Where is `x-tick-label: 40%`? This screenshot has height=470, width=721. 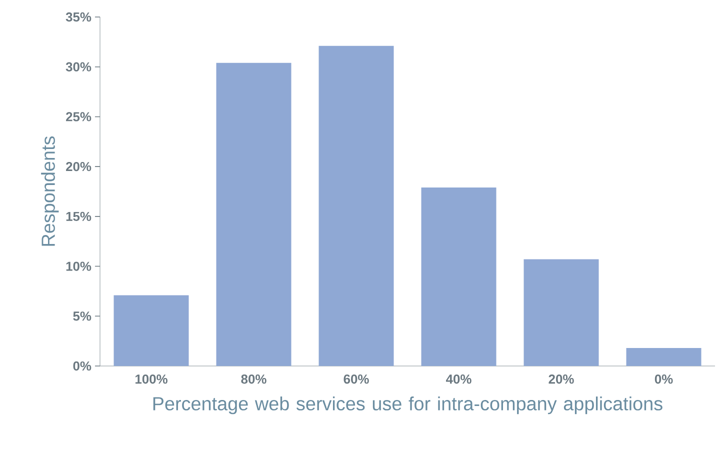 x-tick-label: 40% is located at coordinates (459, 379).